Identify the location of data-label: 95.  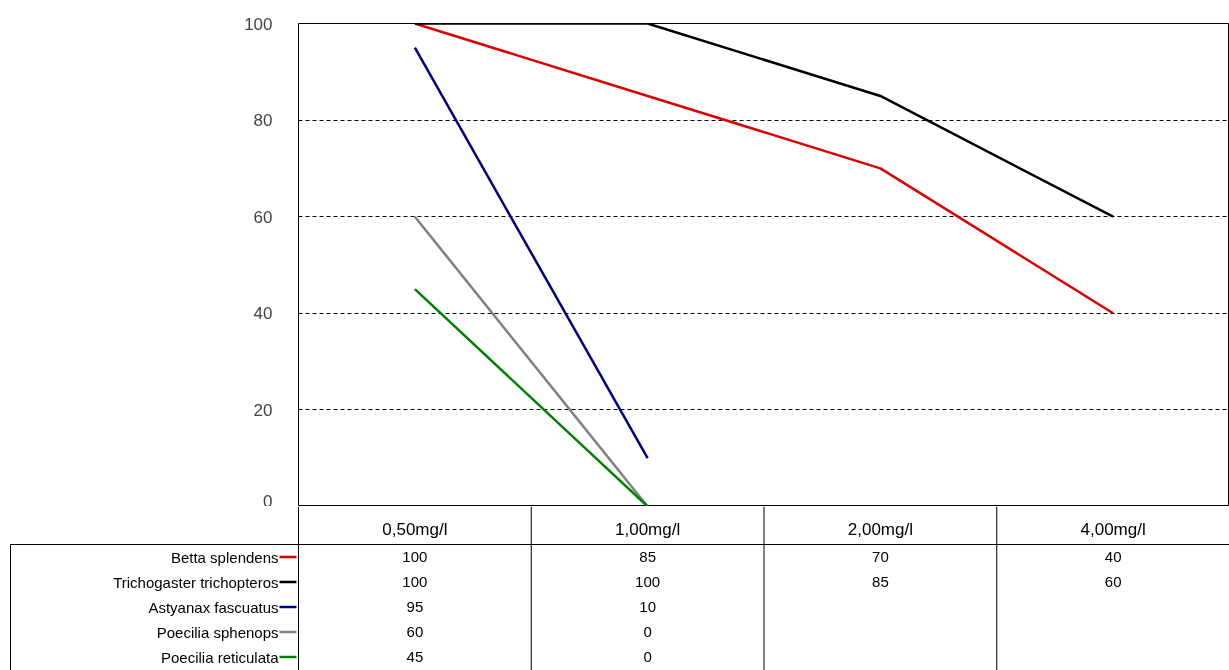
(415, 606).